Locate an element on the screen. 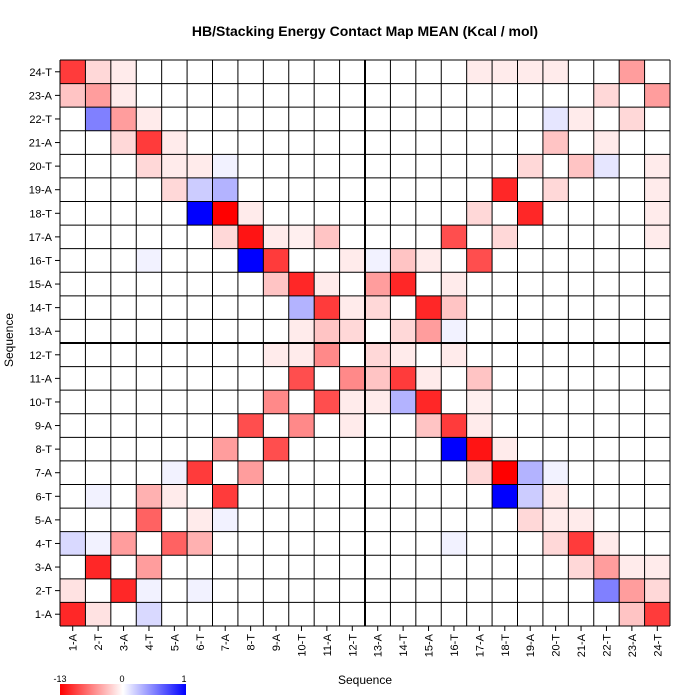 The image size is (700, 700). y-tick-label: 10-T is located at coordinates (40, 403).